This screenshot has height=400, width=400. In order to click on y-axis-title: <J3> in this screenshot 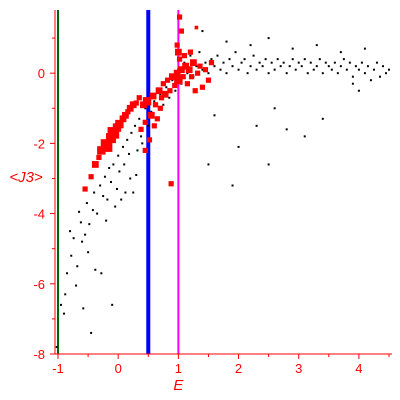, I will do `click(26, 177)`.